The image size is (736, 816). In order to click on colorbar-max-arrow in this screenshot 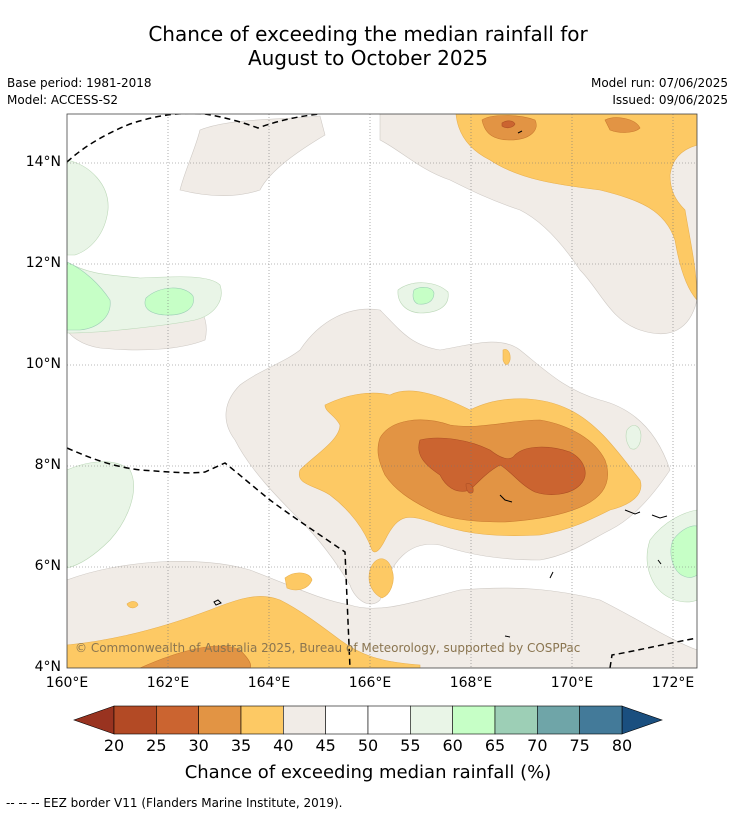, I will do `click(642, 720)`.